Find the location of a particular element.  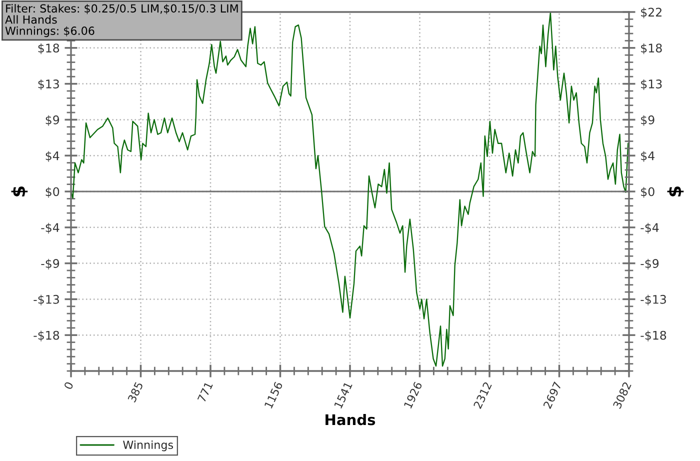

y2-tick-label: -$13 is located at coordinates (653, 300).